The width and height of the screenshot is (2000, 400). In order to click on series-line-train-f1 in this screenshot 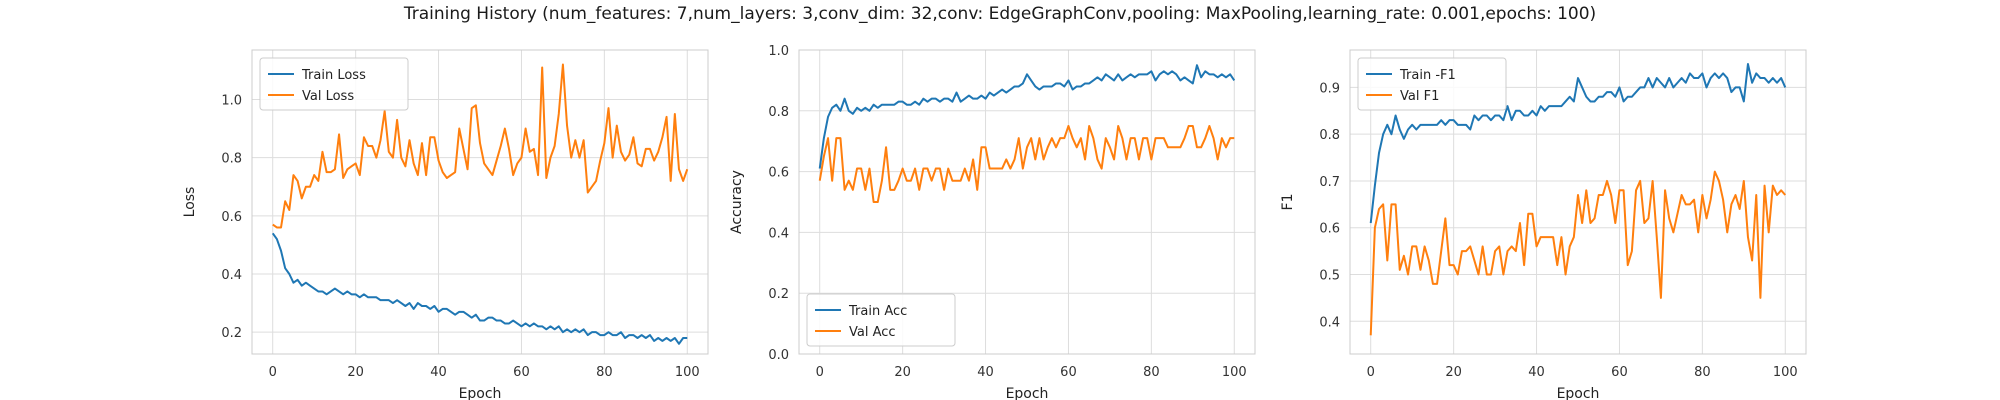, I will do `click(1578, 143)`.